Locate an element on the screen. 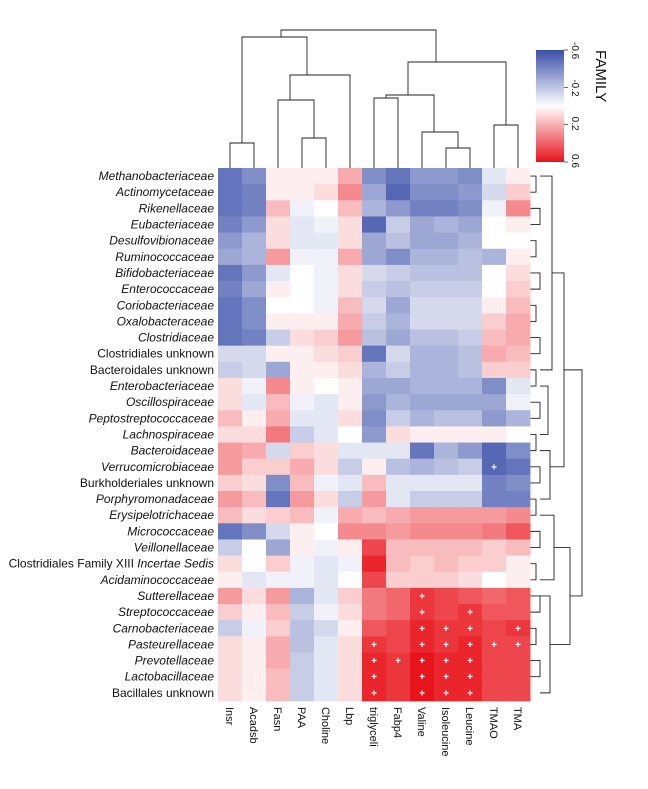 The width and height of the screenshot is (648, 789). row-label: Oxalobacteraceae is located at coordinates (166, 321).